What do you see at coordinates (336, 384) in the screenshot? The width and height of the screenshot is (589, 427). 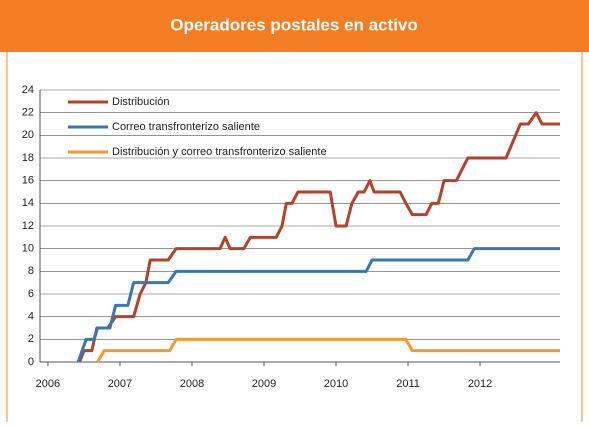 I see `x-tick-label: 2010` at bounding box center [336, 384].